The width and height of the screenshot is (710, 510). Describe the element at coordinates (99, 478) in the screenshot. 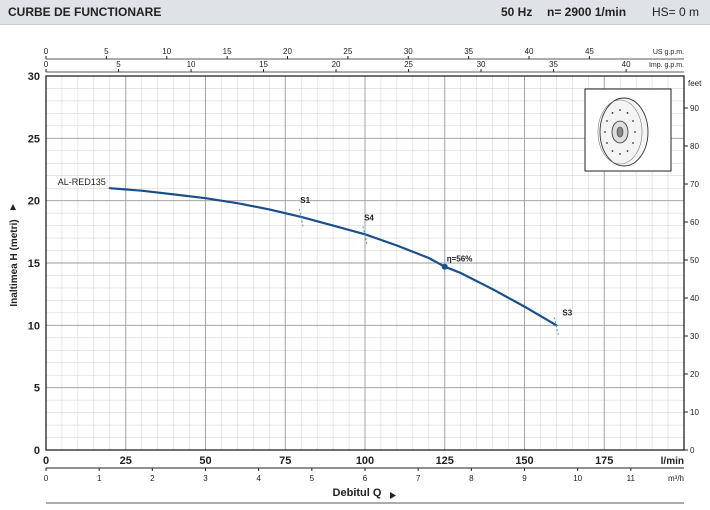

I see `m3h-tick-label: 1` at that location.